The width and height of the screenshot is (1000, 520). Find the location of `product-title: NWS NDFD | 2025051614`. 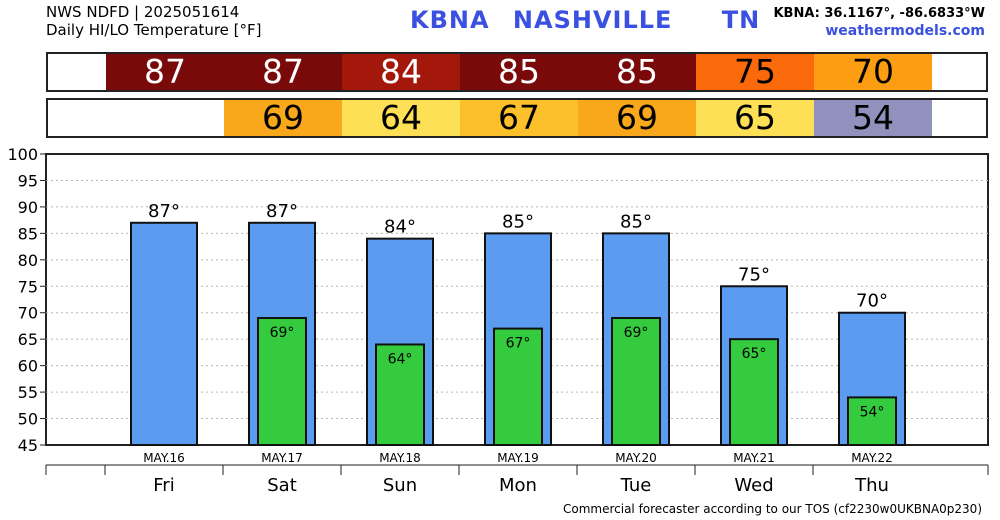

product-title: NWS NDFD | 2025051614 is located at coordinates (143, 12).